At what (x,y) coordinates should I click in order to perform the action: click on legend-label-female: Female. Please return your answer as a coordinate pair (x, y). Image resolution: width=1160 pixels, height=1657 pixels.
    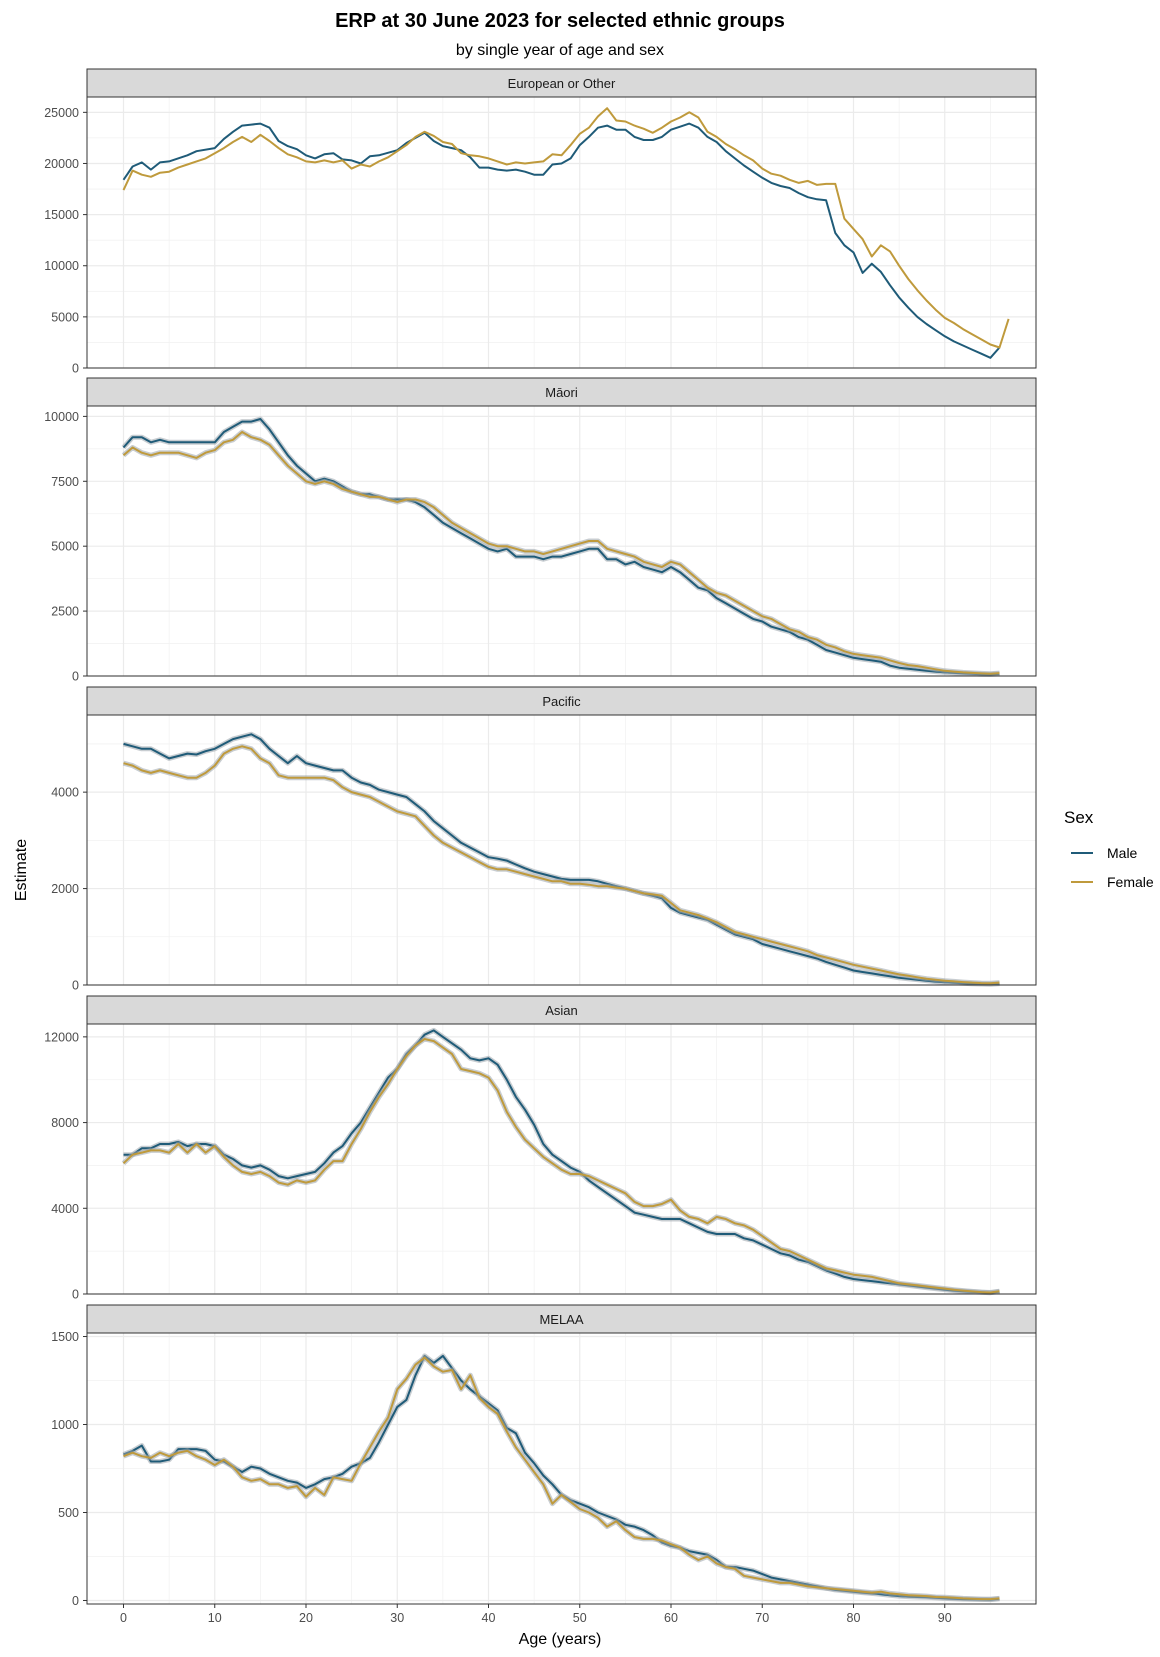
    Looking at the image, I should click on (1130, 882).